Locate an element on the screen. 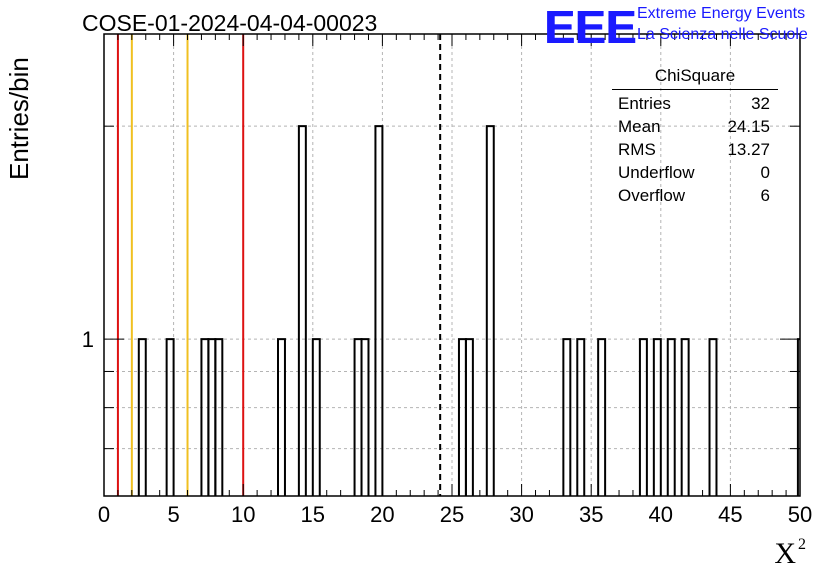  x-tick-label: 10 is located at coordinates (243, 514).